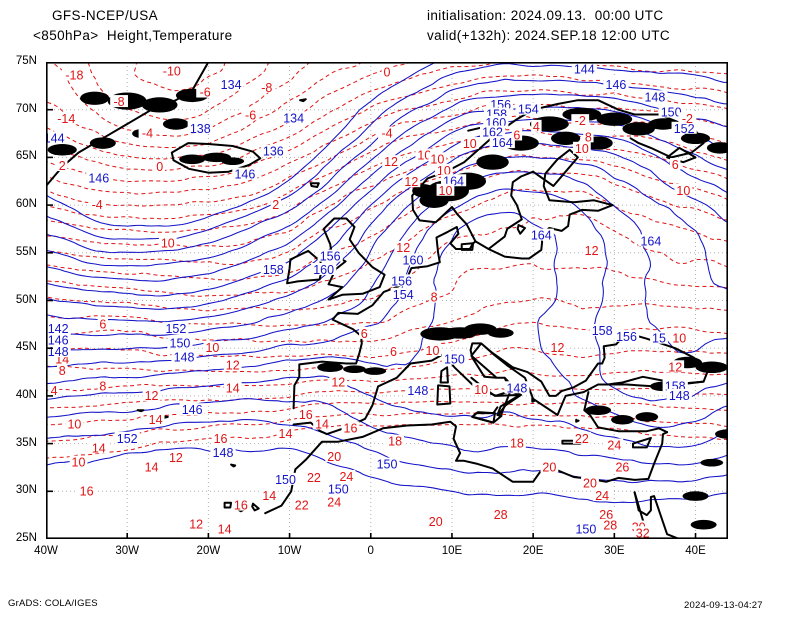 The height and width of the screenshot is (618, 800). I want to click on contour-label: 15, so click(659, 339).